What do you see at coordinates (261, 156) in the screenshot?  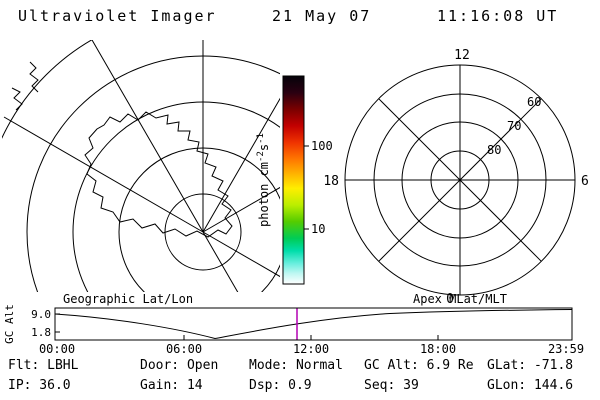 I see `colorbar-label-sup2: -2` at bounding box center [261, 156].